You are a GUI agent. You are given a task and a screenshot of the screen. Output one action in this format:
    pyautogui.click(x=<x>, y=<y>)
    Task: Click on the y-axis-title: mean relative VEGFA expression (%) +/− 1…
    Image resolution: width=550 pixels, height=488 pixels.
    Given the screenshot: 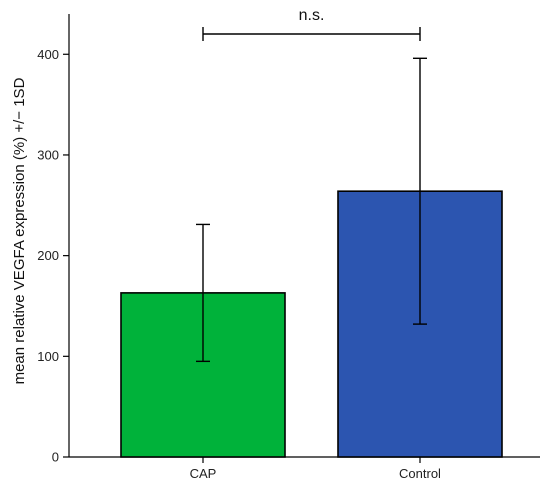 What is the action you would take?
    pyautogui.click(x=19, y=230)
    